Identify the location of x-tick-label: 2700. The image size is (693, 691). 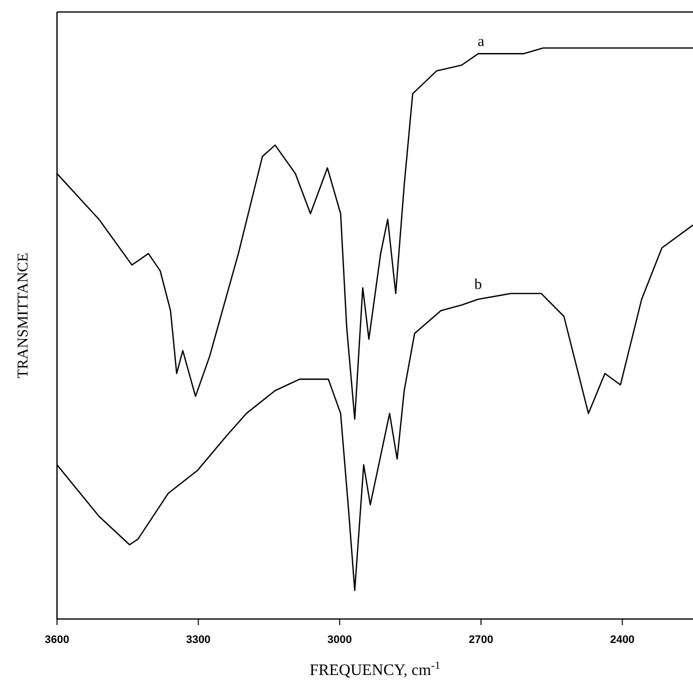
(481, 640).